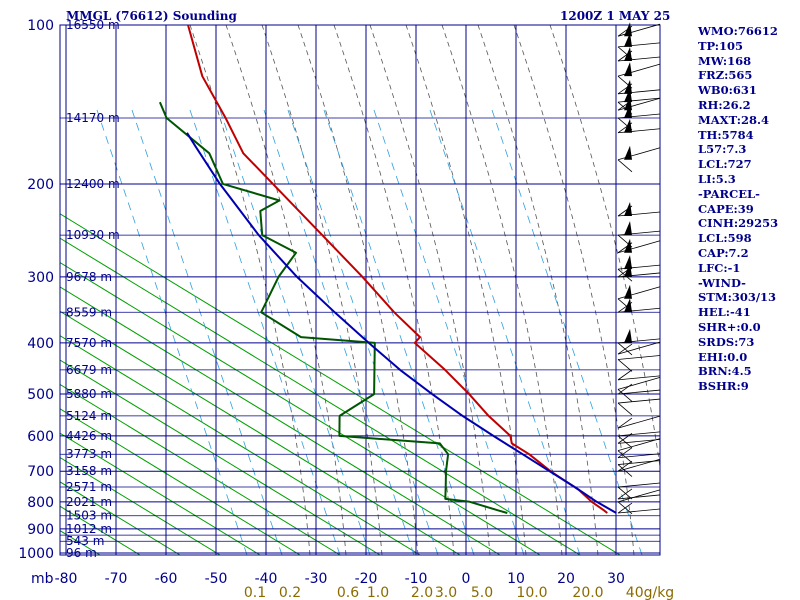  I want to click on stat-item: WB0:631, so click(727, 90).